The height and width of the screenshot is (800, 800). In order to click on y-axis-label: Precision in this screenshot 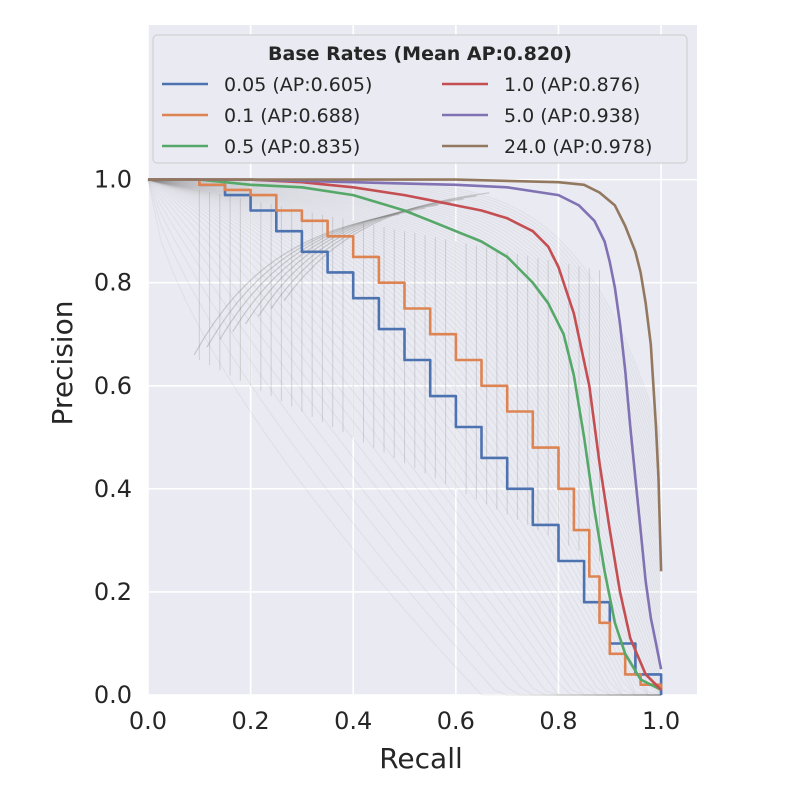, I will do `click(62, 363)`.